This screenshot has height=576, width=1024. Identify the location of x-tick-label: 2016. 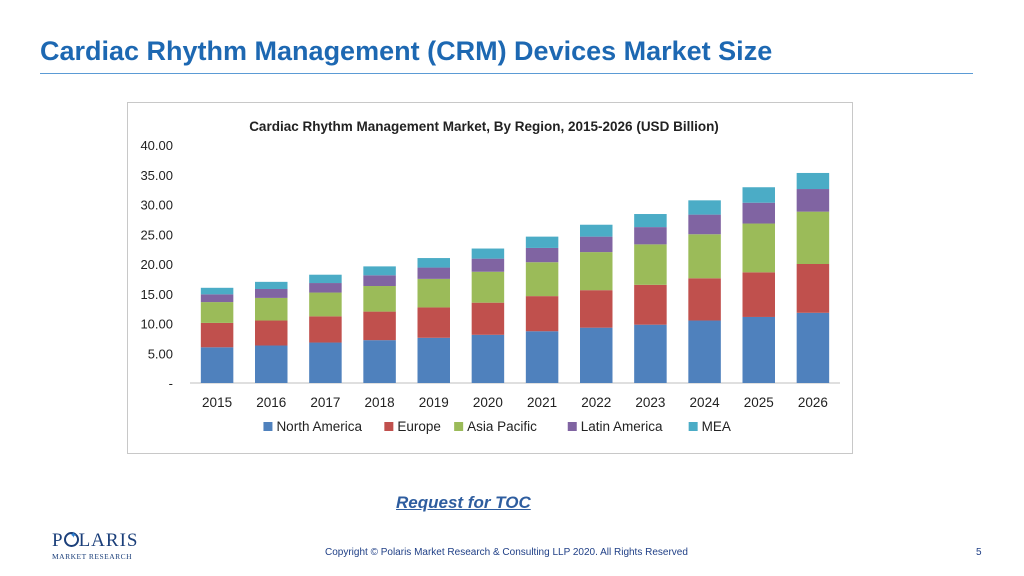
(271, 402).